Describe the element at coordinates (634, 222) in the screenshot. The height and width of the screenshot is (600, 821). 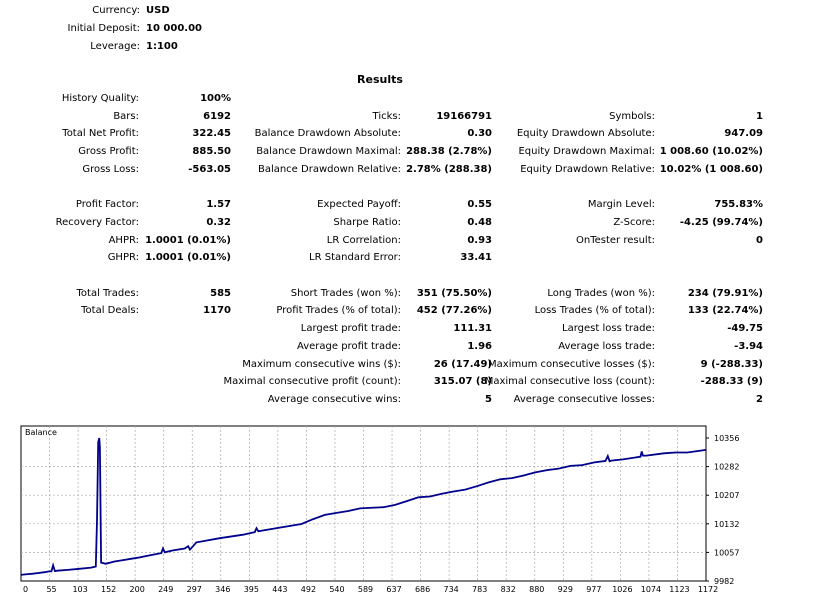
I see `col3-label: Z-Score:` at that location.